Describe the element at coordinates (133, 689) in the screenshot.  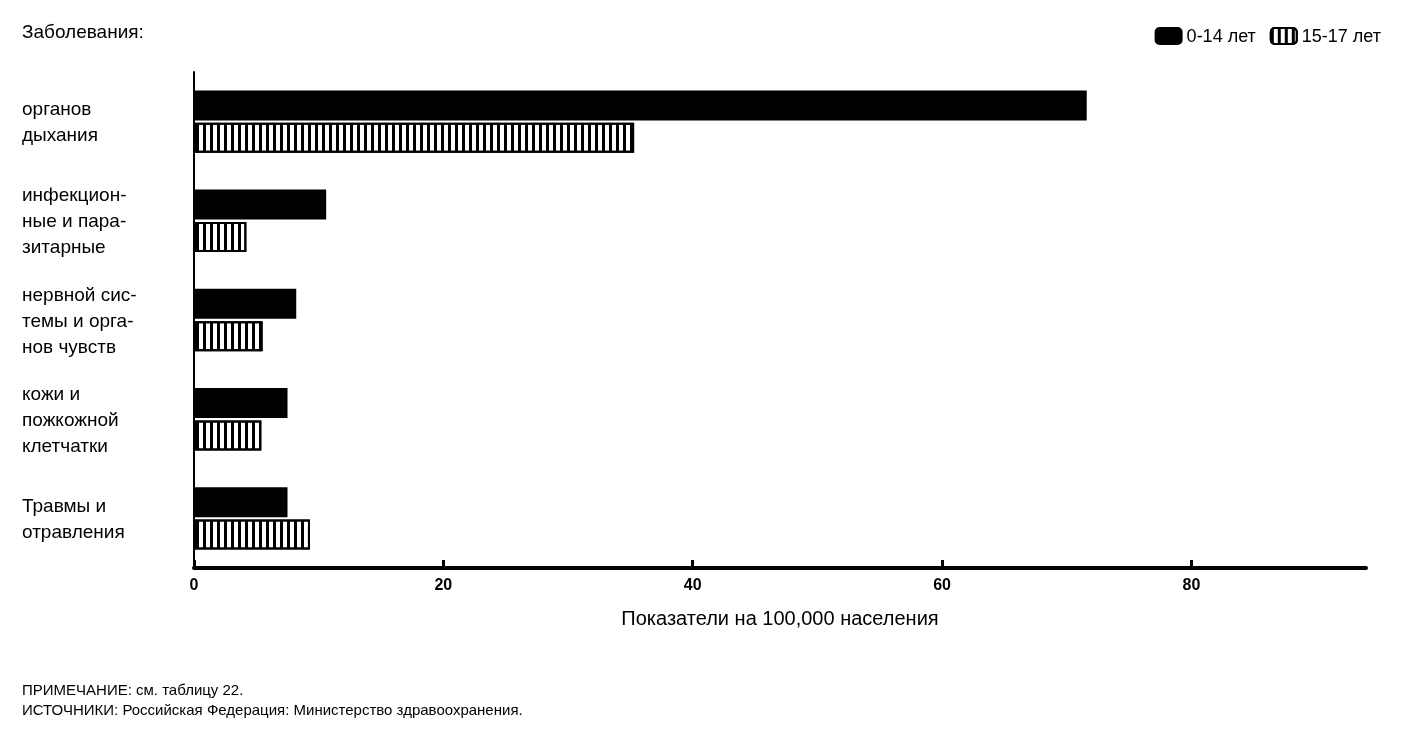
I see `text: ПРИМЕЧАНИЕ: см. таблицу 22.` at that location.